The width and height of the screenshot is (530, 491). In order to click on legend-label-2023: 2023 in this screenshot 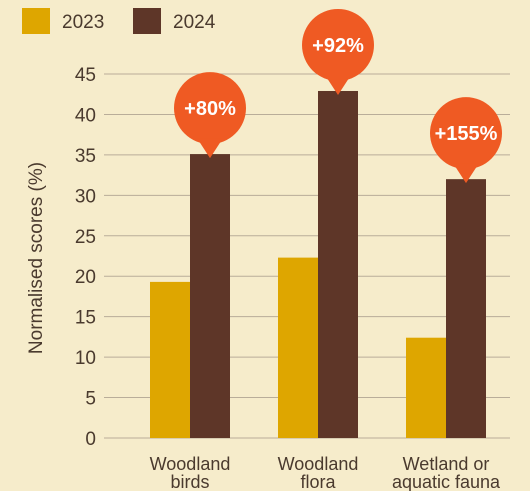, I will do `click(83, 22)`.